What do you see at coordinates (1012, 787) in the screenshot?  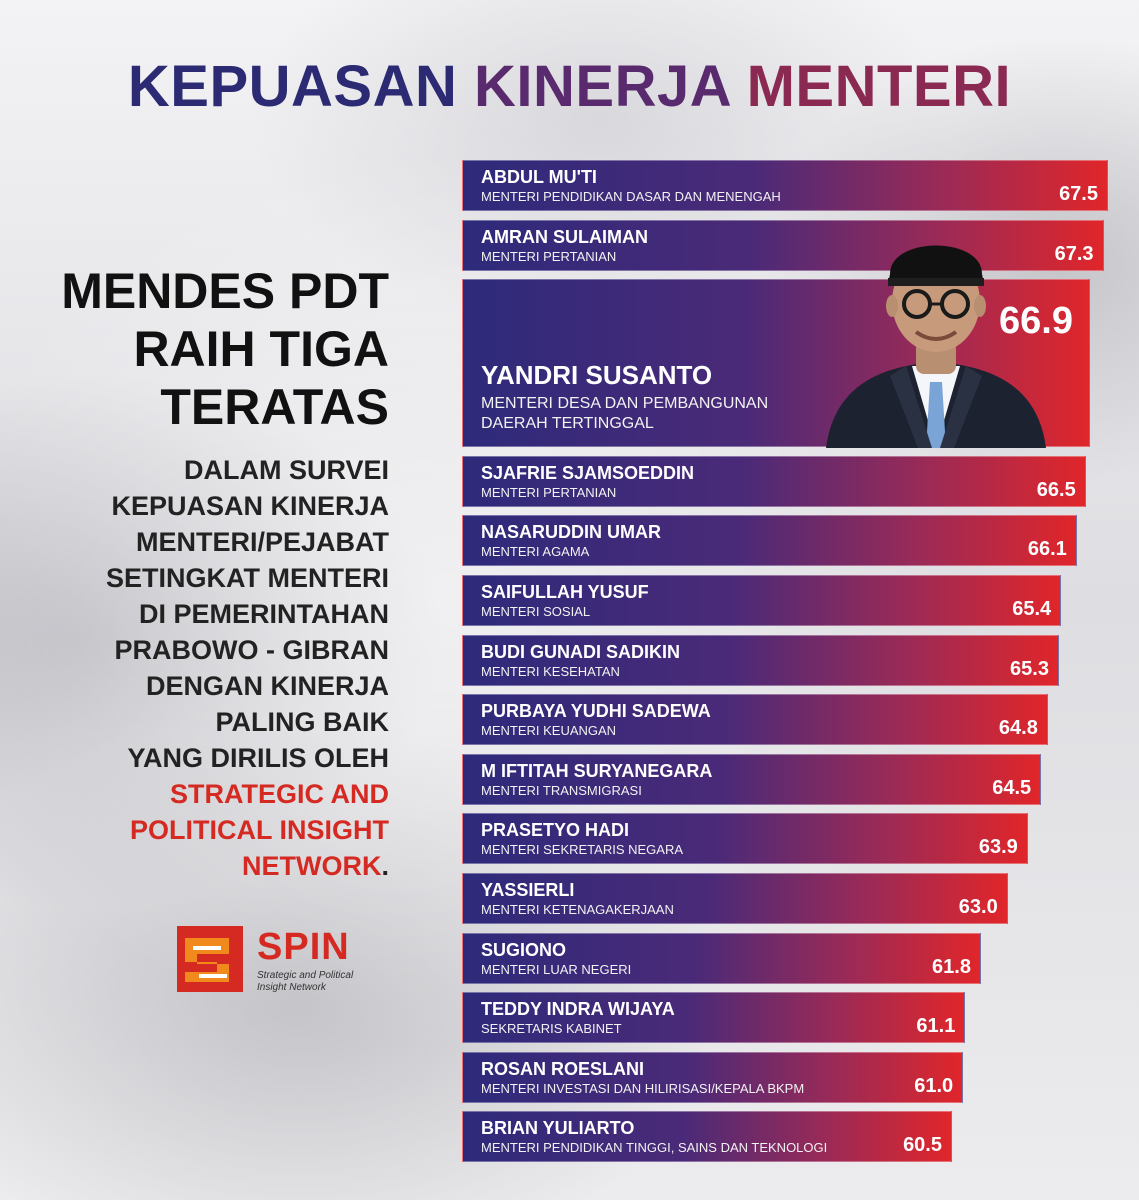 I see `bar-value-label: 64.5` at bounding box center [1012, 787].